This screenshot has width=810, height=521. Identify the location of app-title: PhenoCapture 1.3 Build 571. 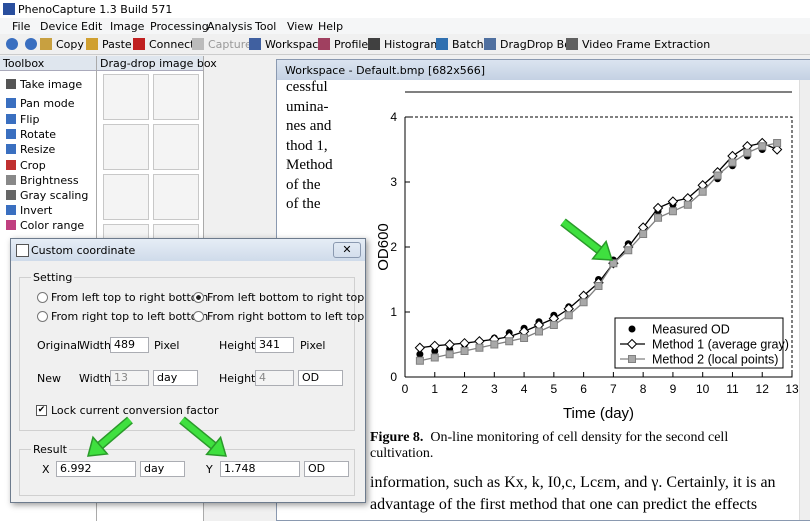
(95, 9).